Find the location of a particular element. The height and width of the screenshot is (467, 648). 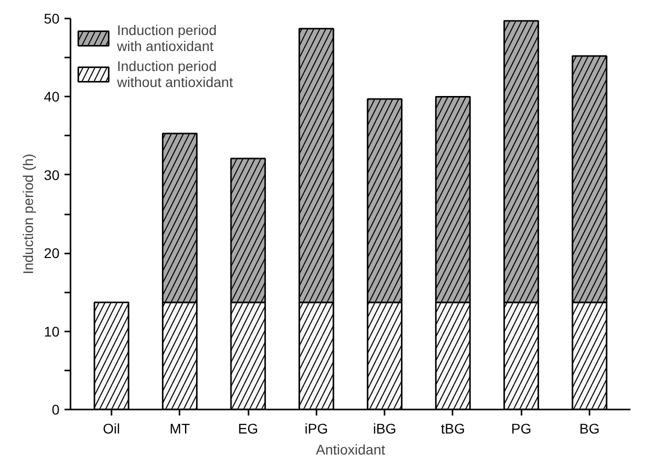

y-tick-label: 30 is located at coordinates (52, 174).